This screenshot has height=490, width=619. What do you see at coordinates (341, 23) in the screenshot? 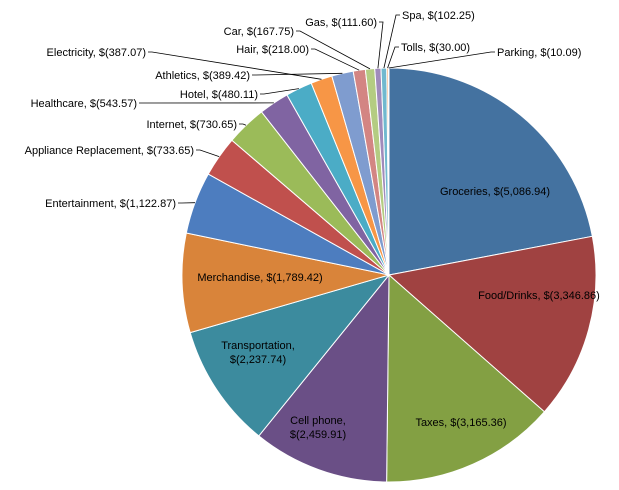
I see `data-label-gas: Gas, $(111.60)` at bounding box center [341, 23].